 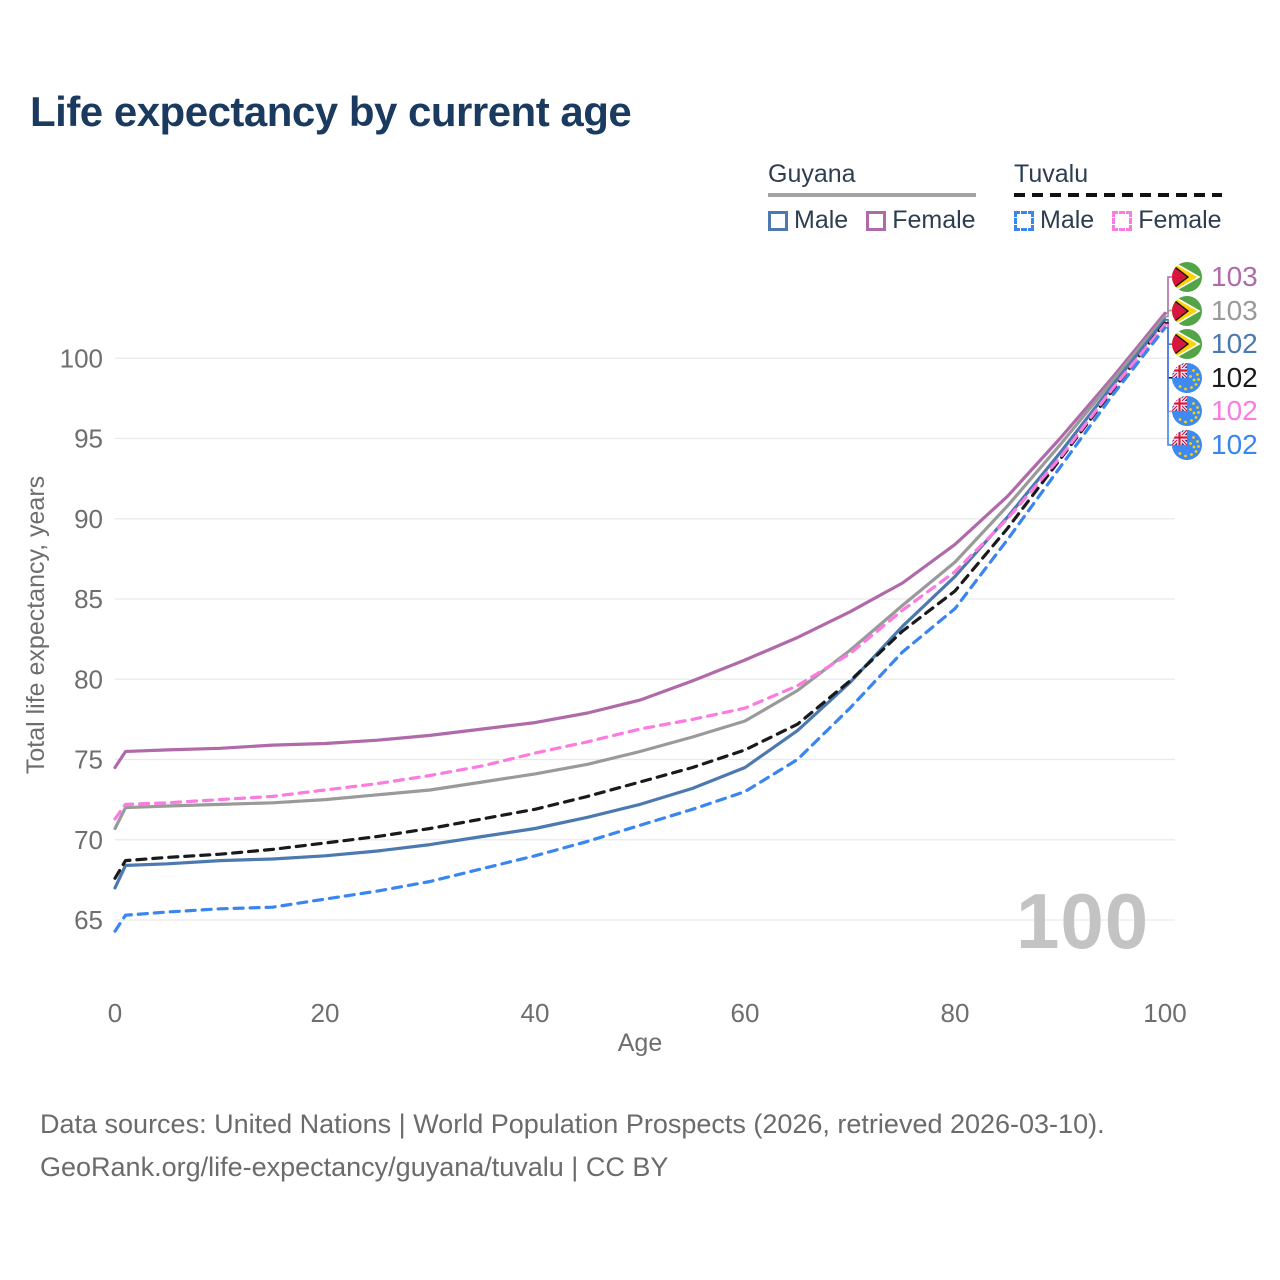 I want to click on y-tick-label: 75, so click(x=88, y=760).